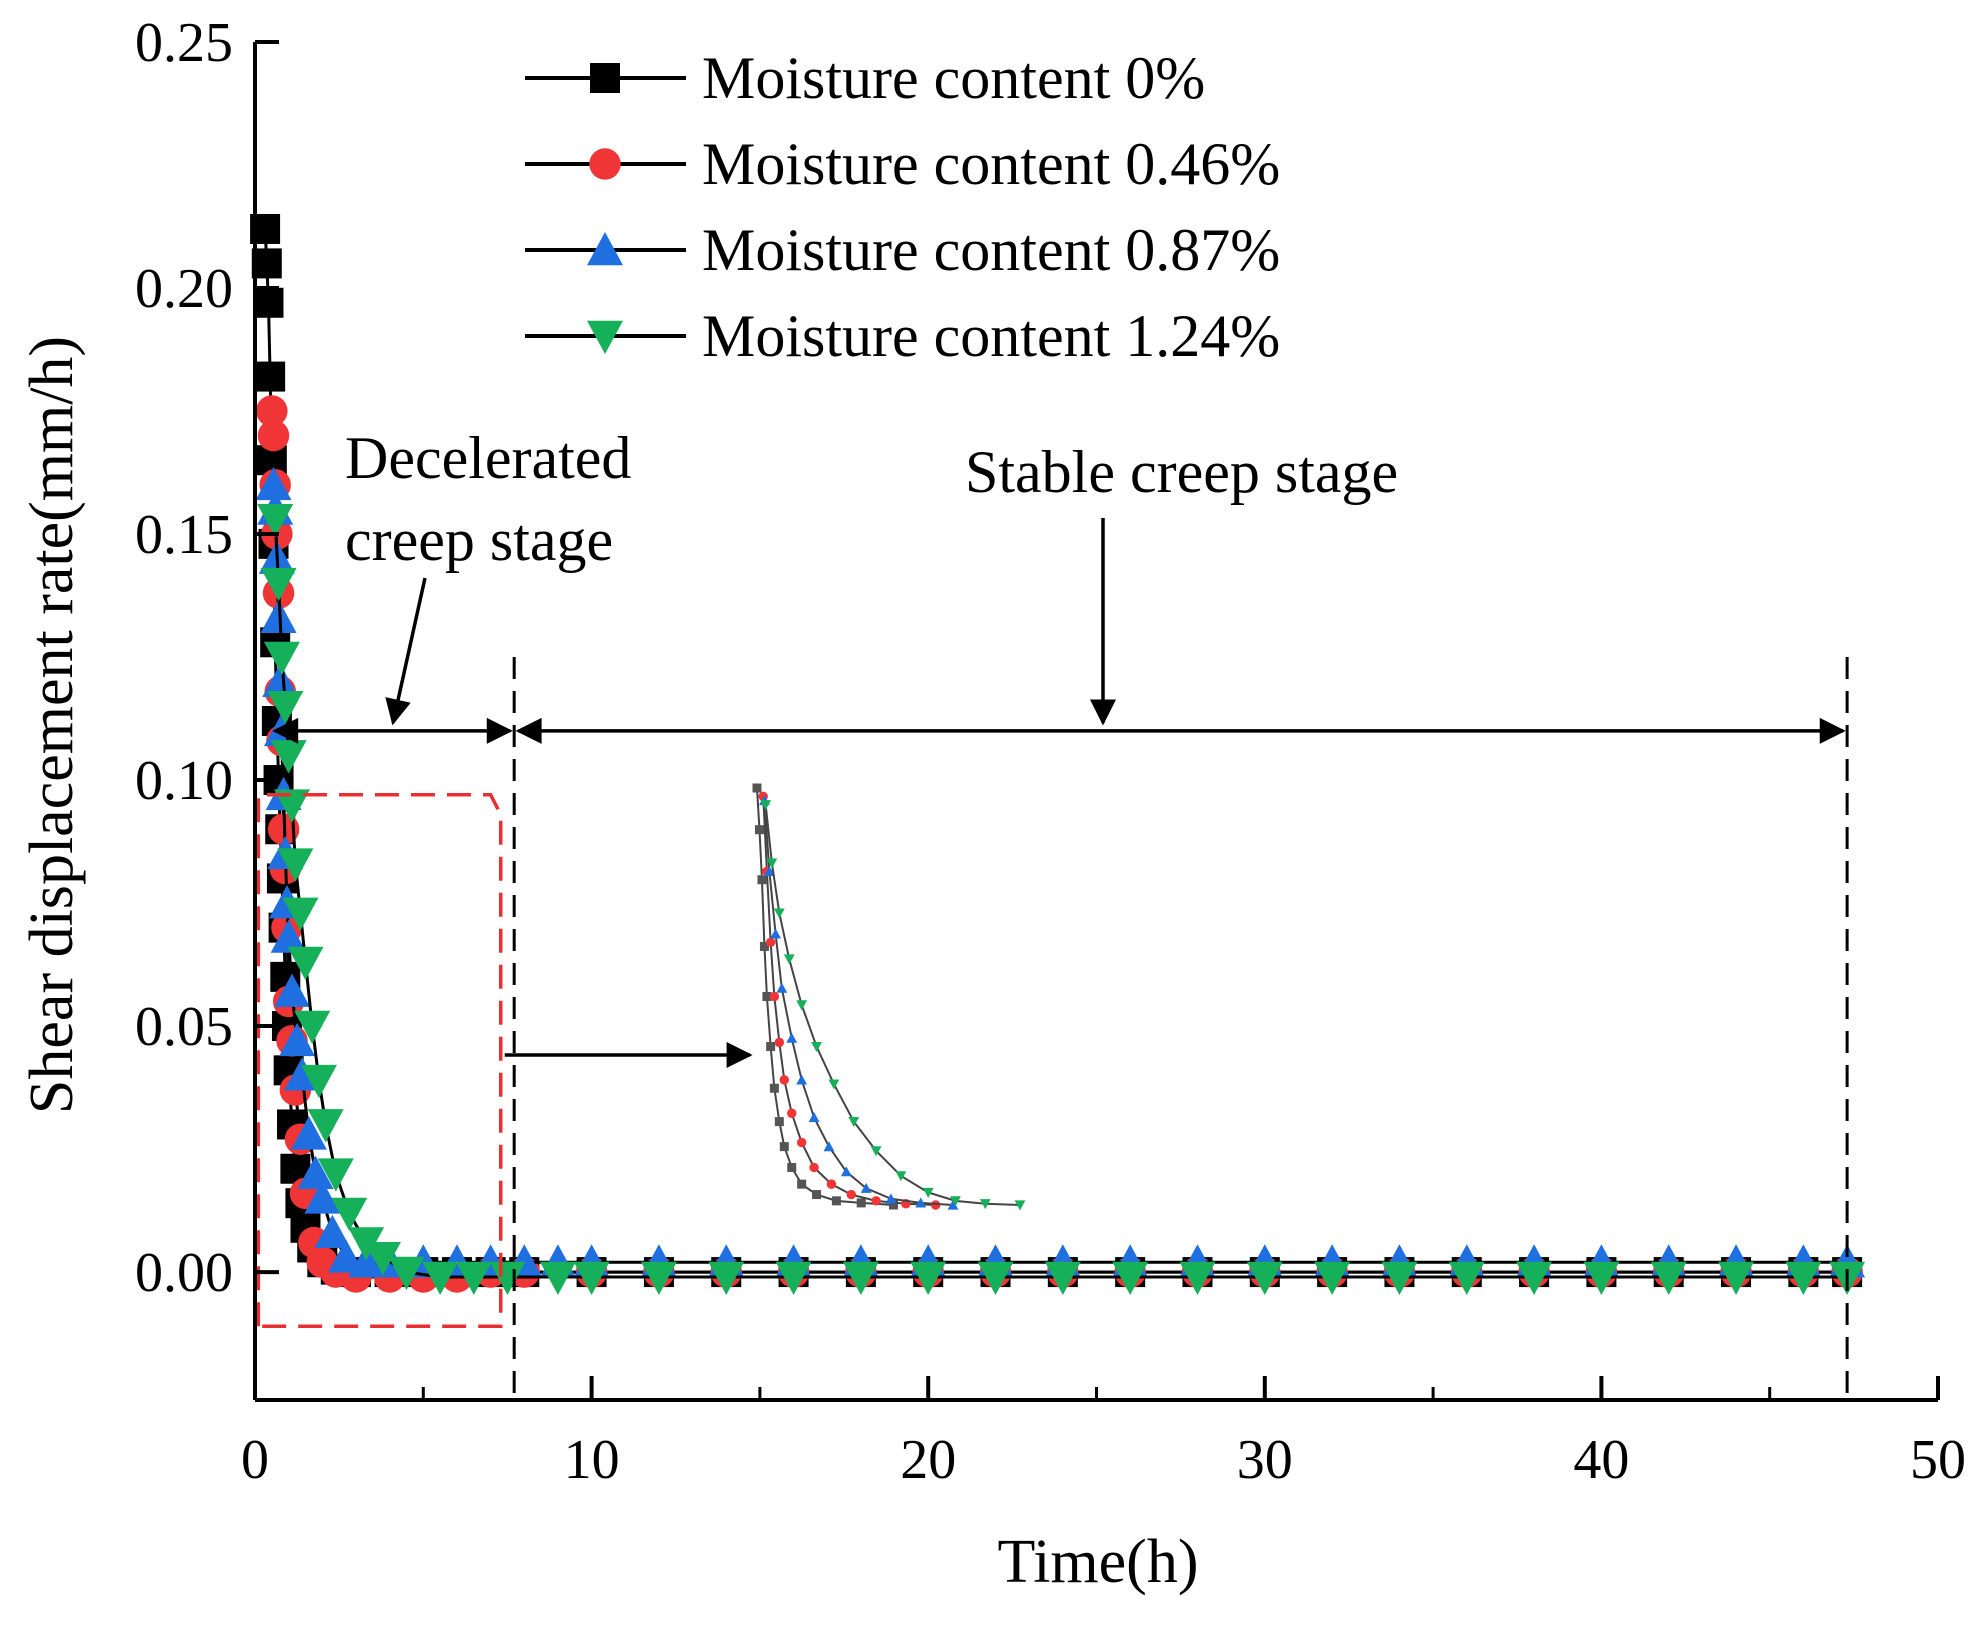  I want to click on annotation-stable: Stable creep stage, so click(1181, 472).